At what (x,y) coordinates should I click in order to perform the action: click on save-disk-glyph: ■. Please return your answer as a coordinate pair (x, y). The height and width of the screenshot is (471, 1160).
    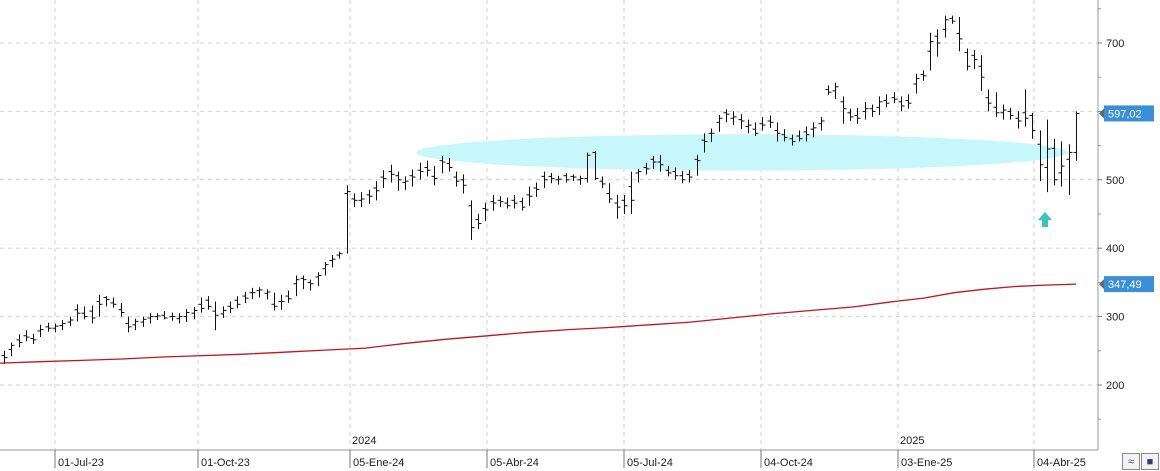
    Looking at the image, I should click on (1150, 461).